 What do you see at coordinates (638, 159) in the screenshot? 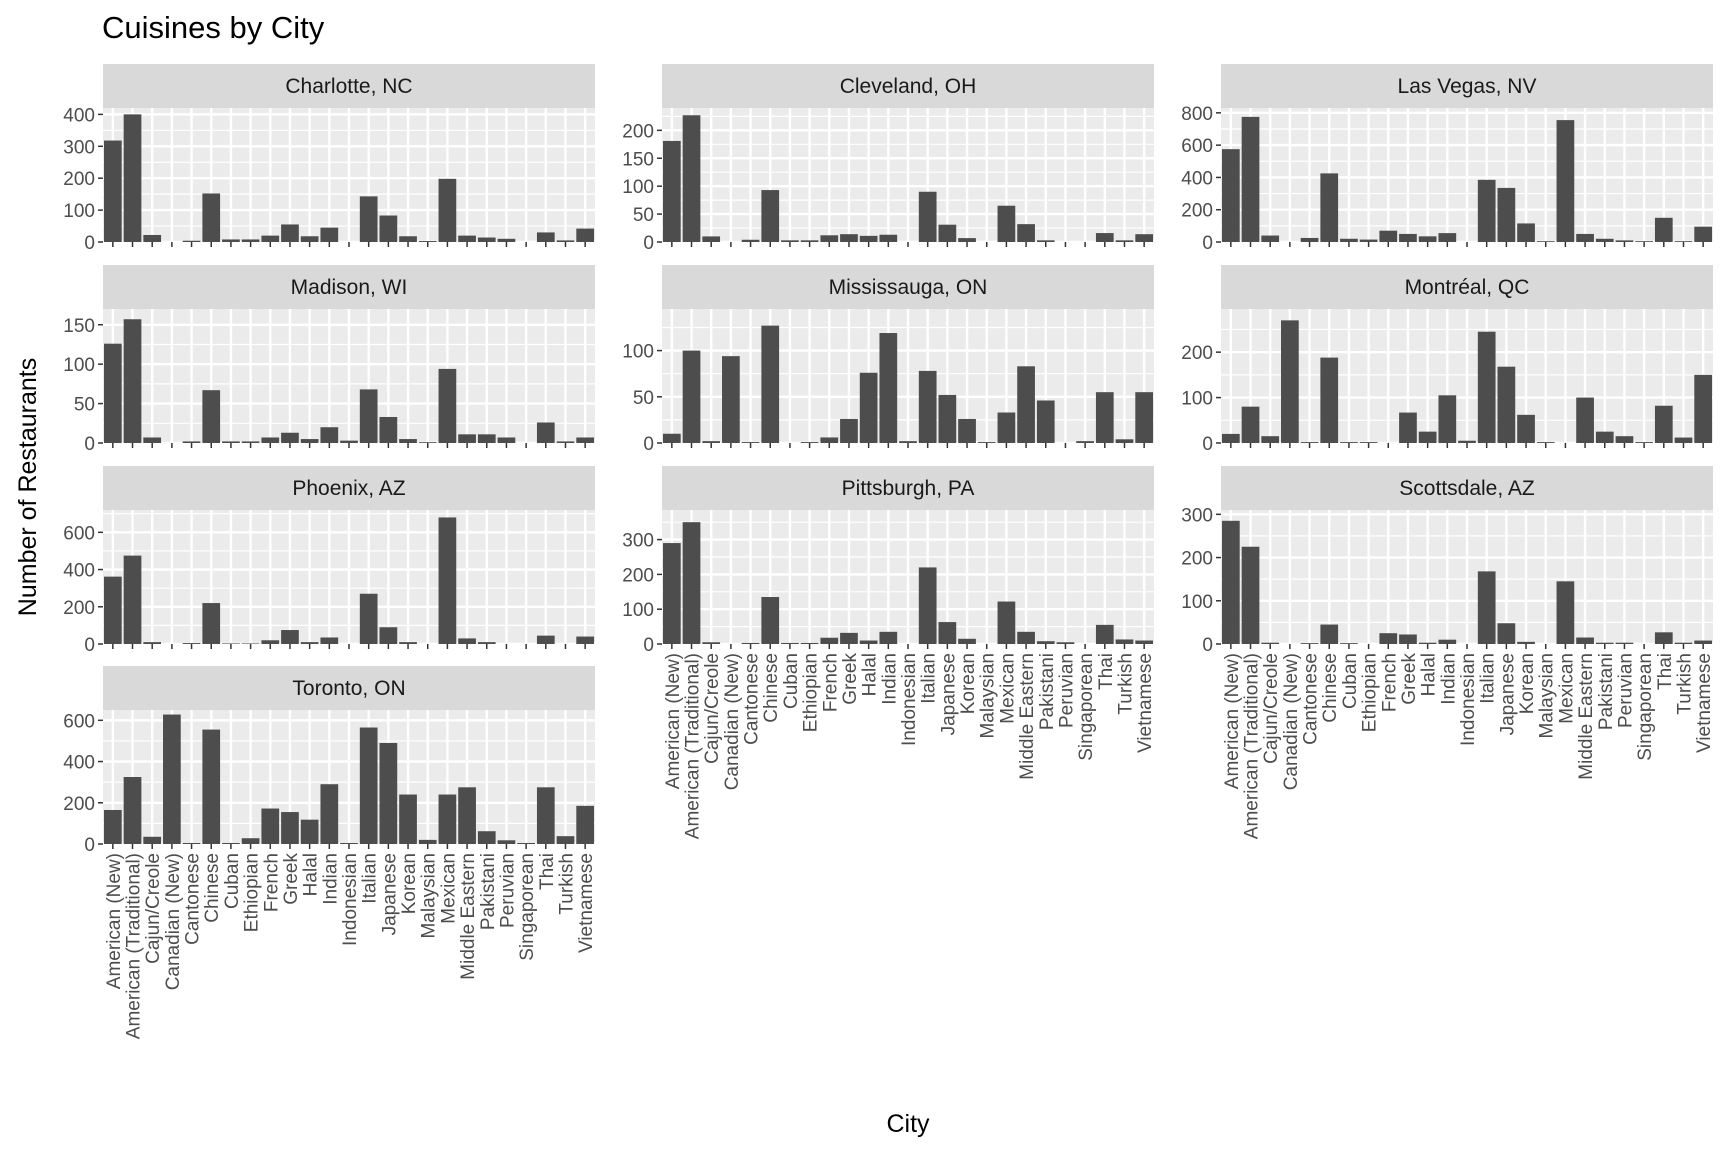
I see `y-tick-label: 150` at bounding box center [638, 159].